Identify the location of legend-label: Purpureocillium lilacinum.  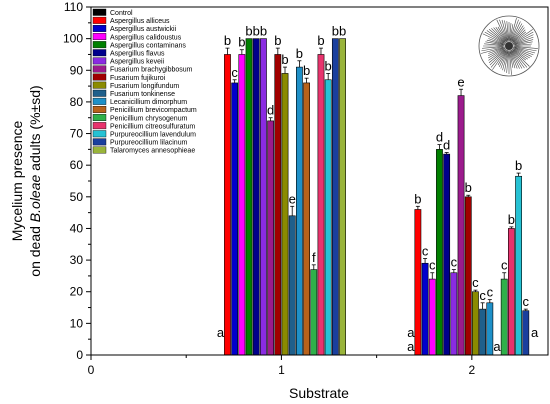
(149, 143).